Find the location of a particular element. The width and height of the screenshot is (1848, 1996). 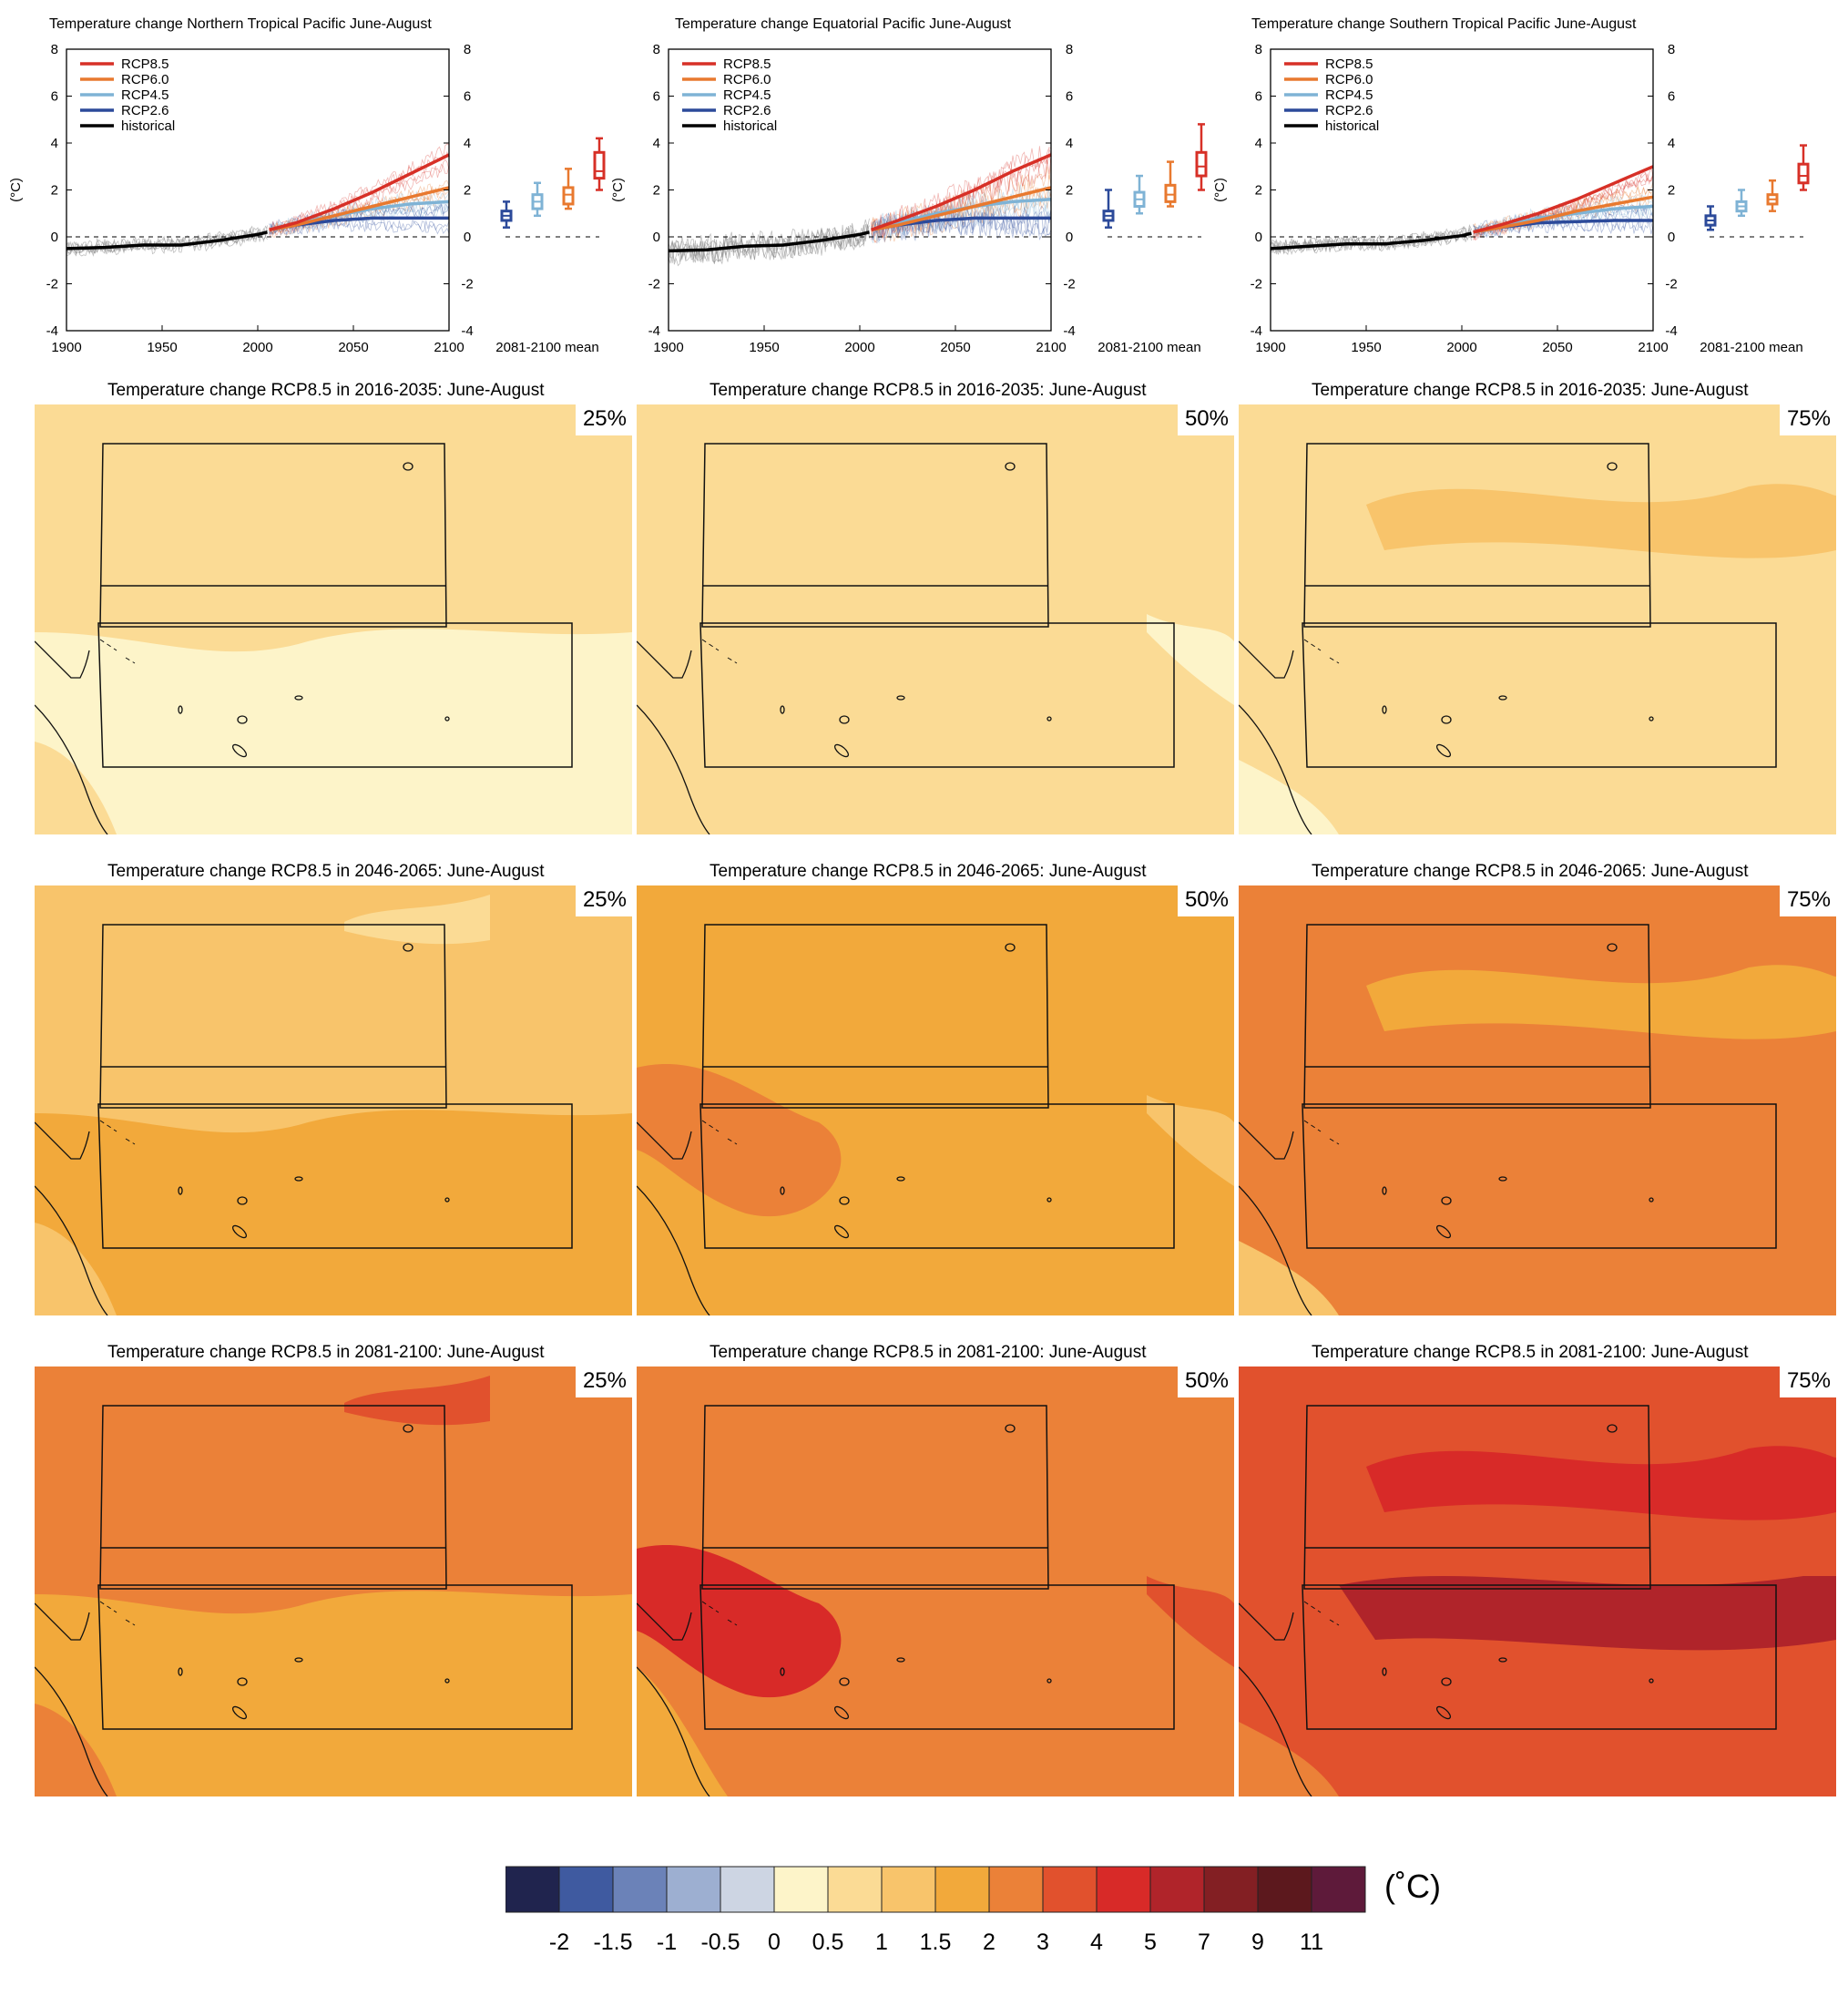

legend-label: RCP4.5 is located at coordinates (747, 95).